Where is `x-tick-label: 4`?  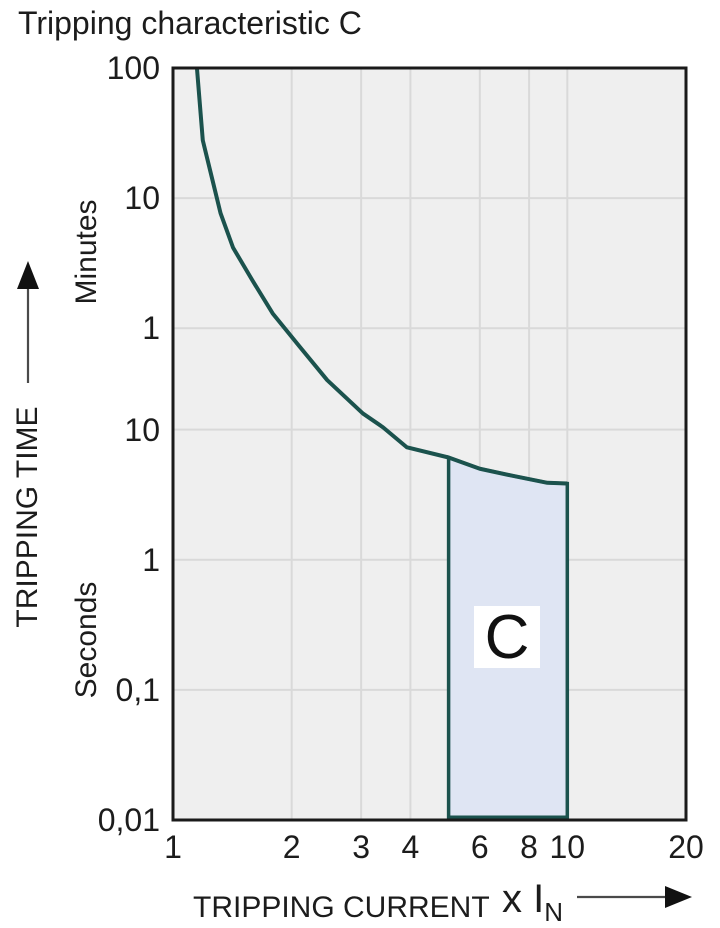
x-tick-label: 4 is located at coordinates (410, 847).